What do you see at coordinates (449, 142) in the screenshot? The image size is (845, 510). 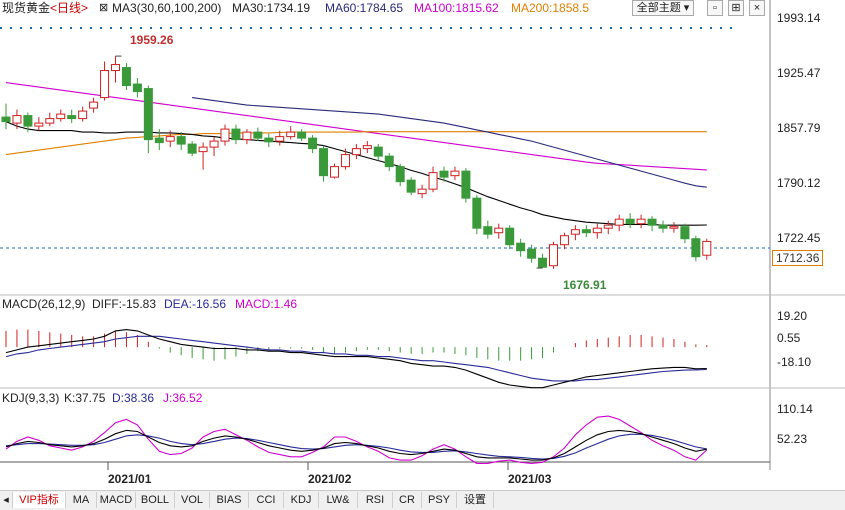 I see `ma60-line` at bounding box center [449, 142].